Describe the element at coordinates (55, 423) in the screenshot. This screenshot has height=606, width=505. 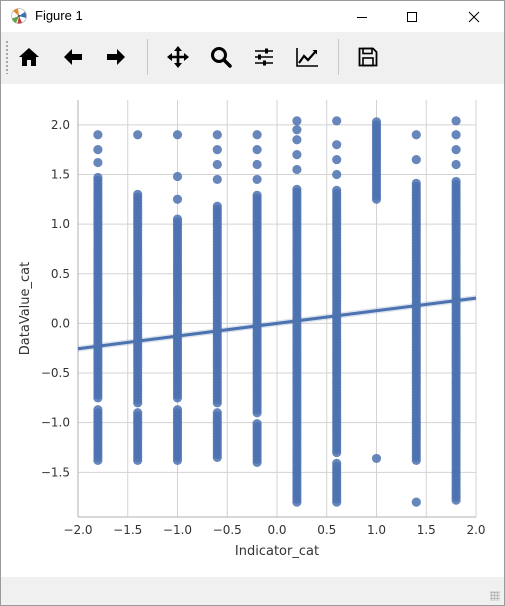
I see `y-tick-label: −1.0` at that location.